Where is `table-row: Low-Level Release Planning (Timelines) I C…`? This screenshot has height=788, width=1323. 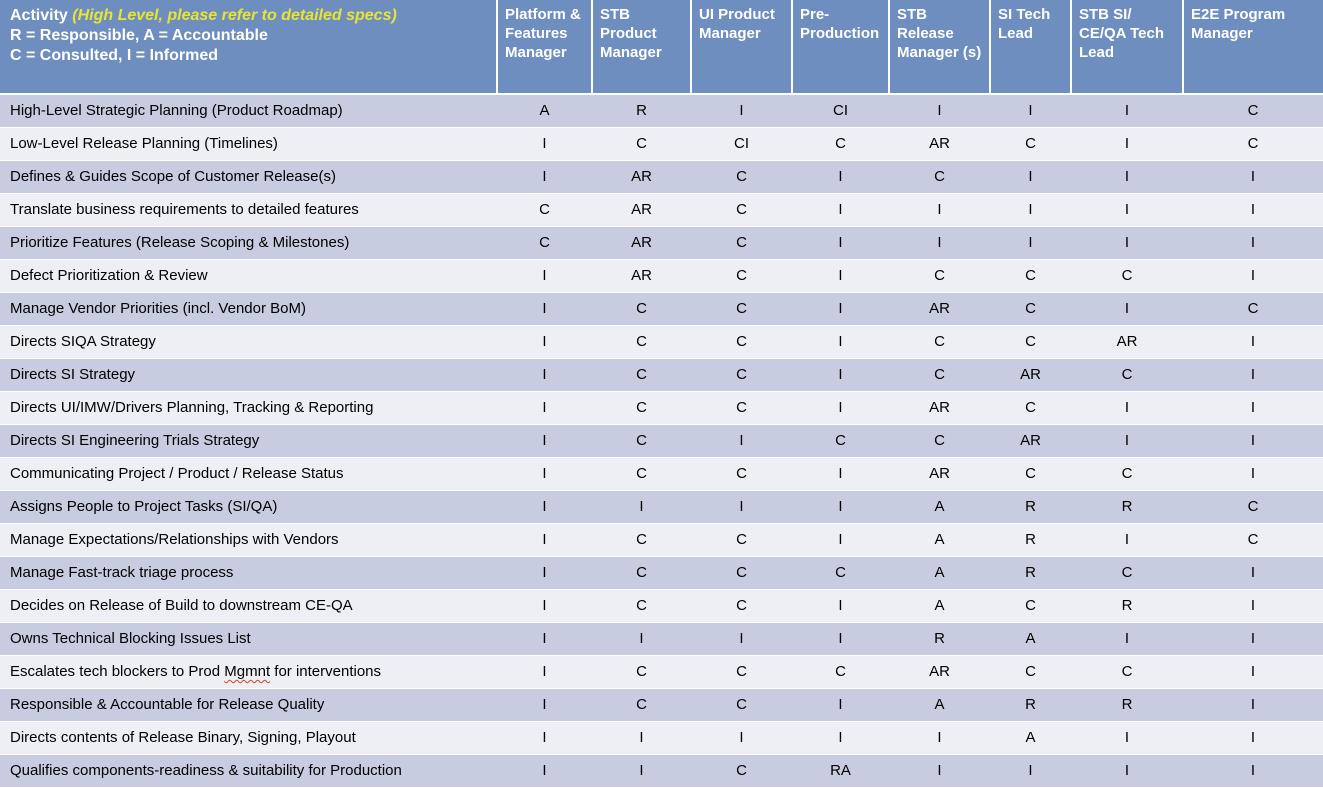 table-row: Low-Level Release Planning (Timelines) I C… is located at coordinates (661, 144).